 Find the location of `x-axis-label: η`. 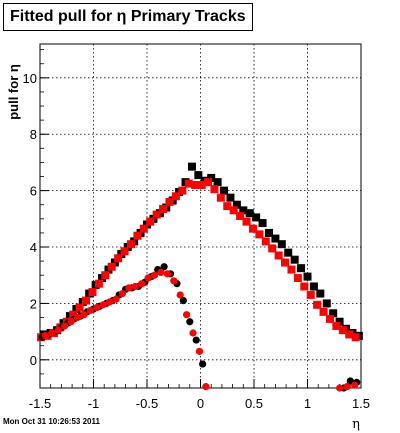

x-axis-label: η is located at coordinates (356, 424).